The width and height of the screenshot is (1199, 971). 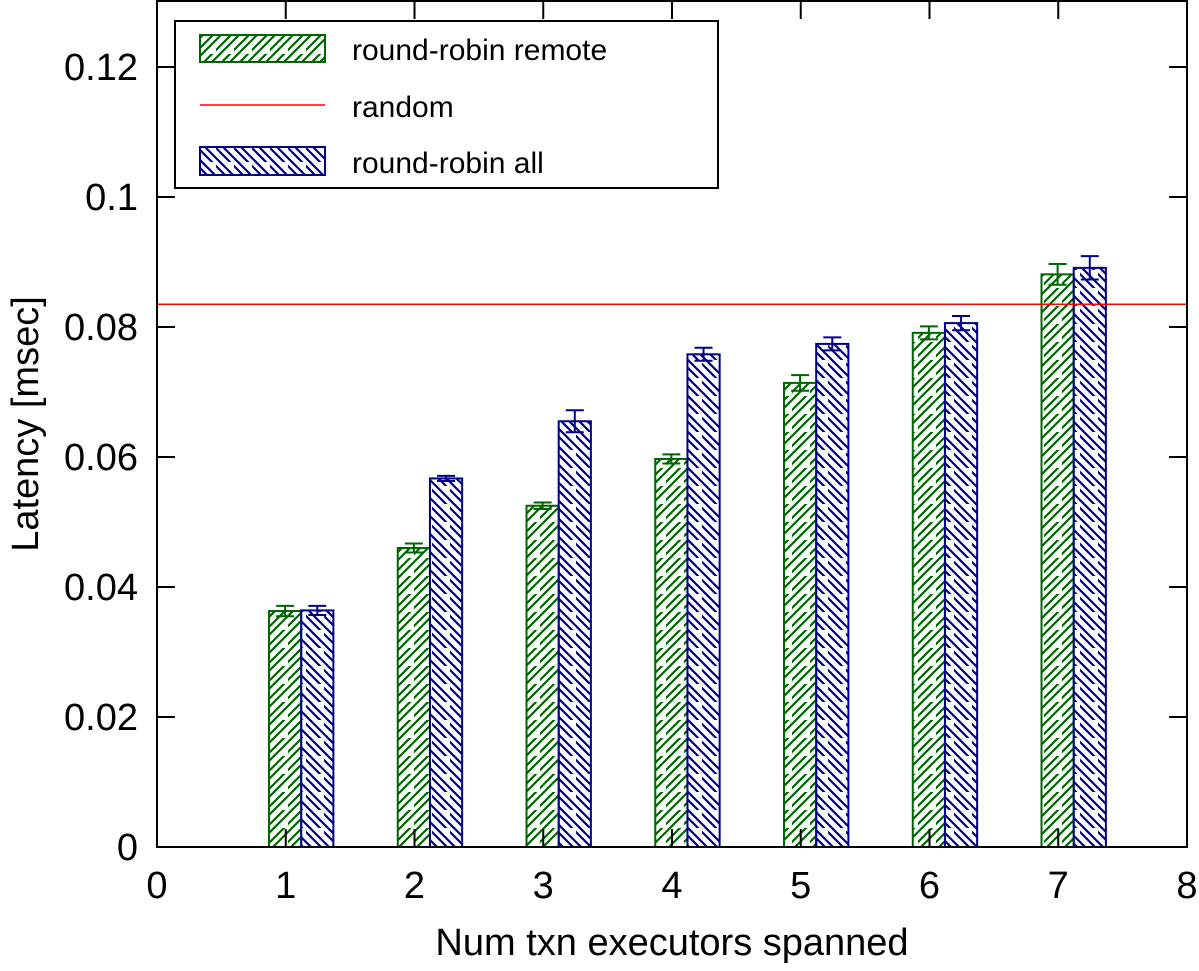 I want to click on x-tick-label: 5, so click(x=800, y=886).